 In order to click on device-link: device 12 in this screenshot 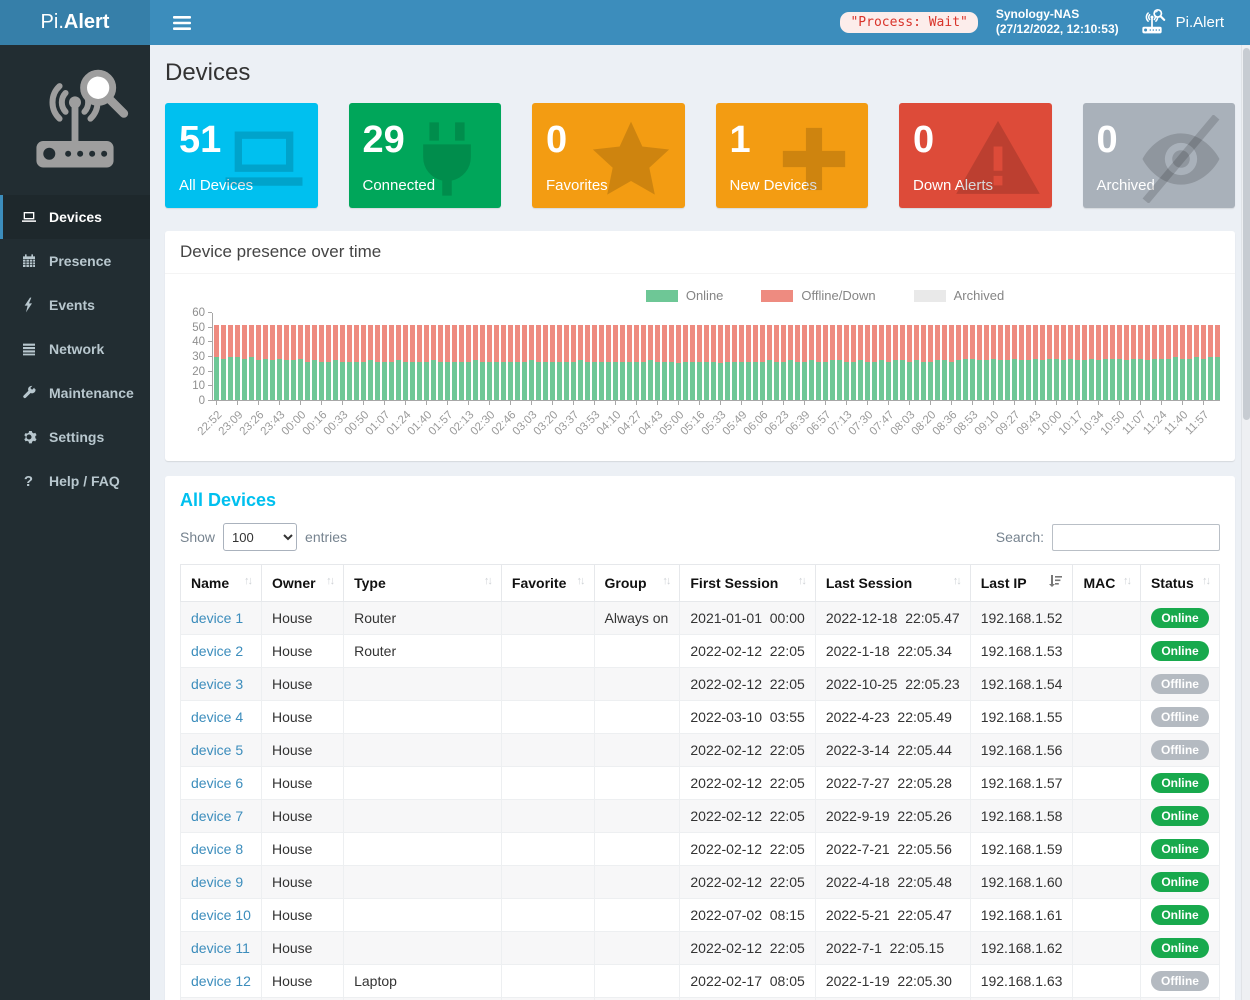, I will do `click(221, 981)`.